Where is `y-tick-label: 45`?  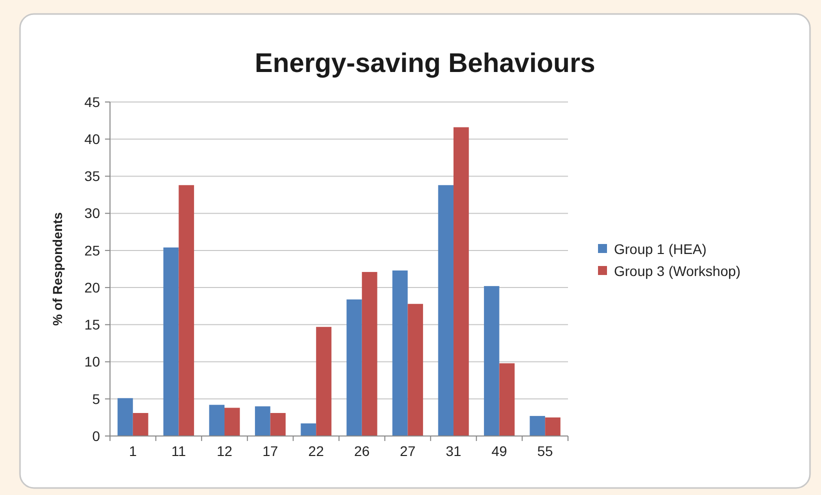
y-tick-label: 45 is located at coordinates (92, 102).